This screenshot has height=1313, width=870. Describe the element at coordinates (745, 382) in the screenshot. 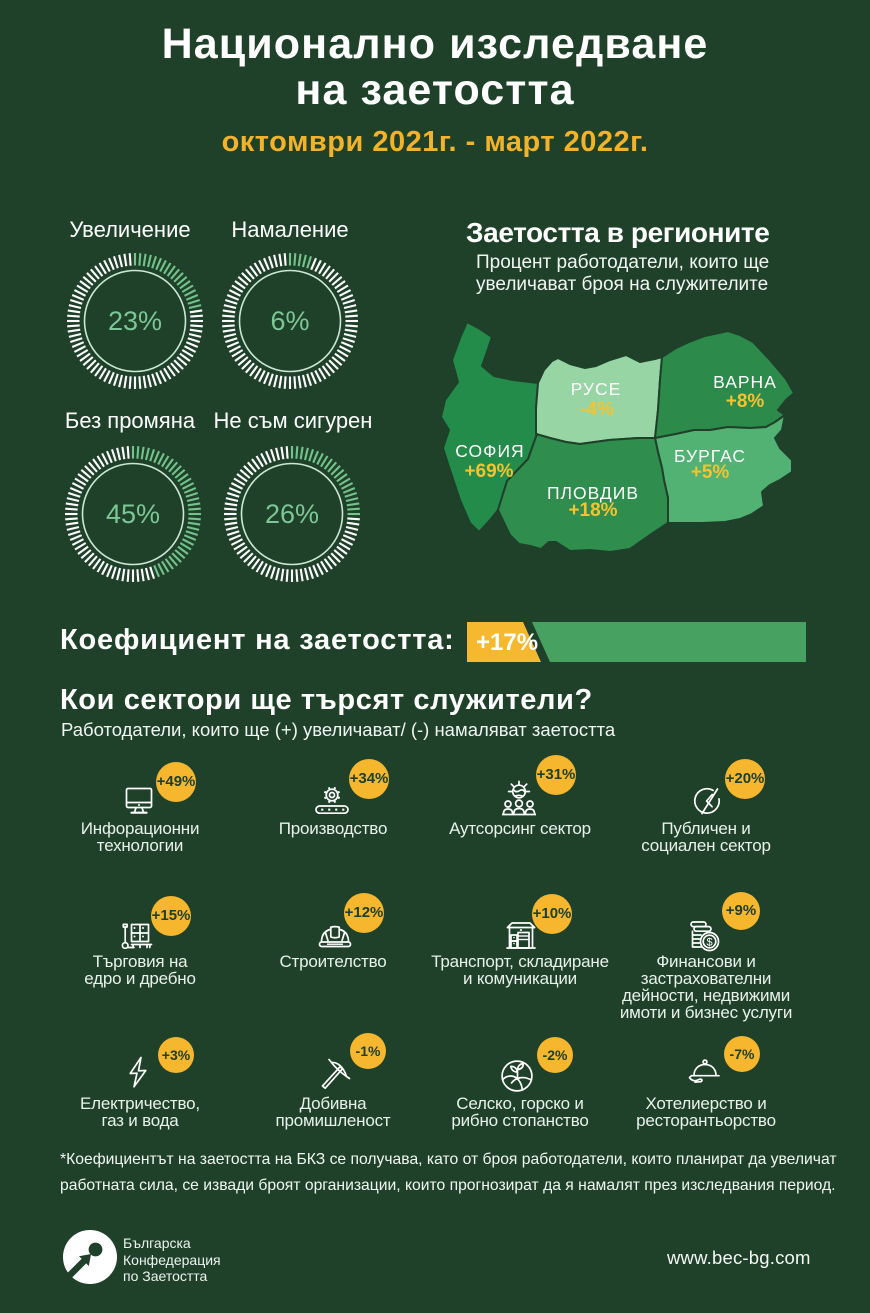

I see `svg-text: ВАРНА` at that location.